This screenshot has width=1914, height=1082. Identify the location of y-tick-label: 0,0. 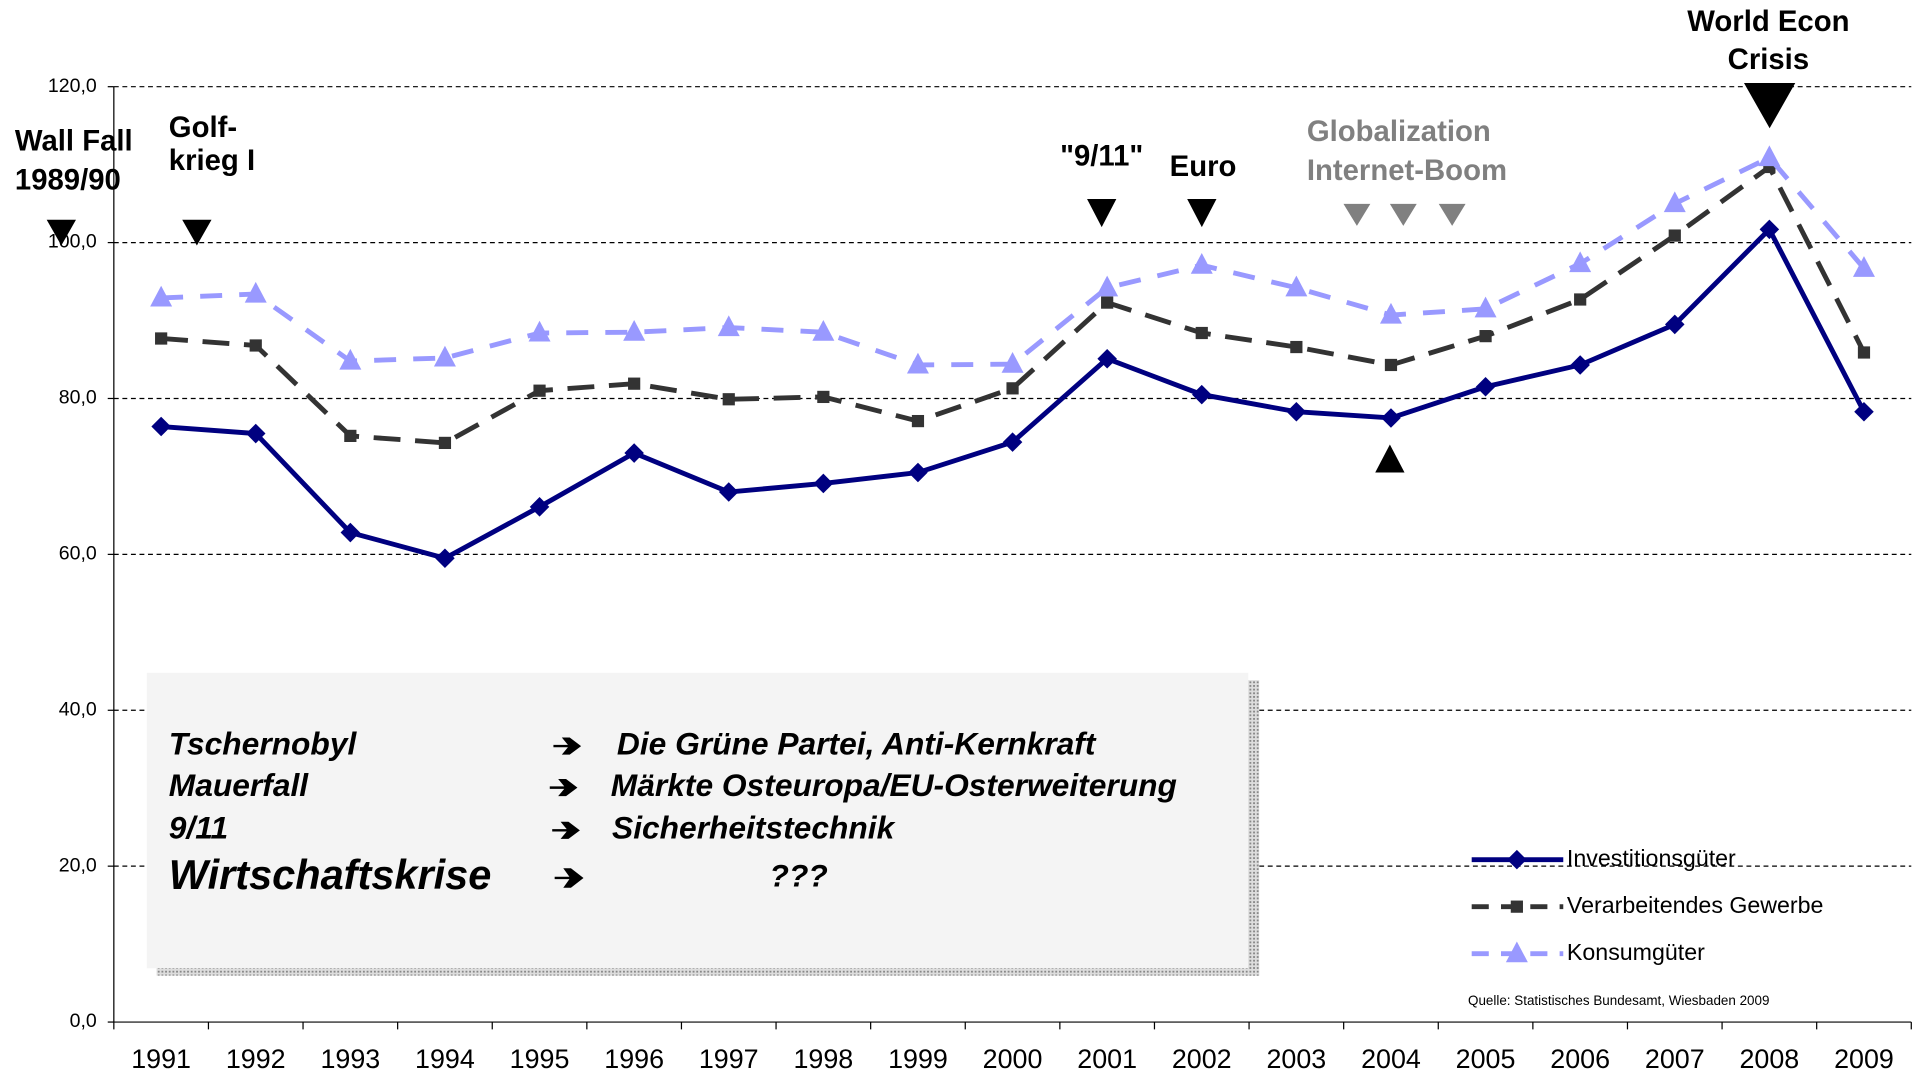
(83, 1021).